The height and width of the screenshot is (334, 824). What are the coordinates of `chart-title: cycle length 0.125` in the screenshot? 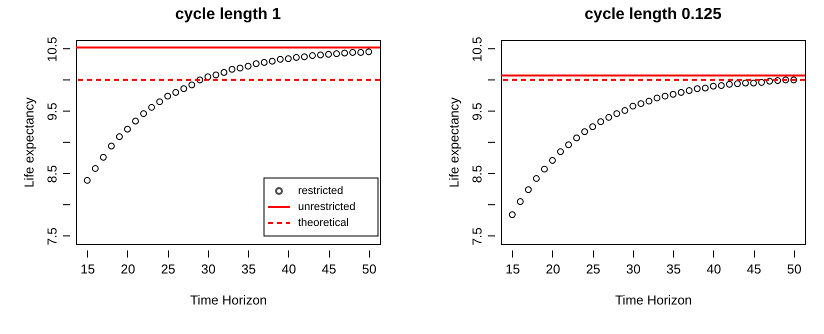 It's located at (653, 15).